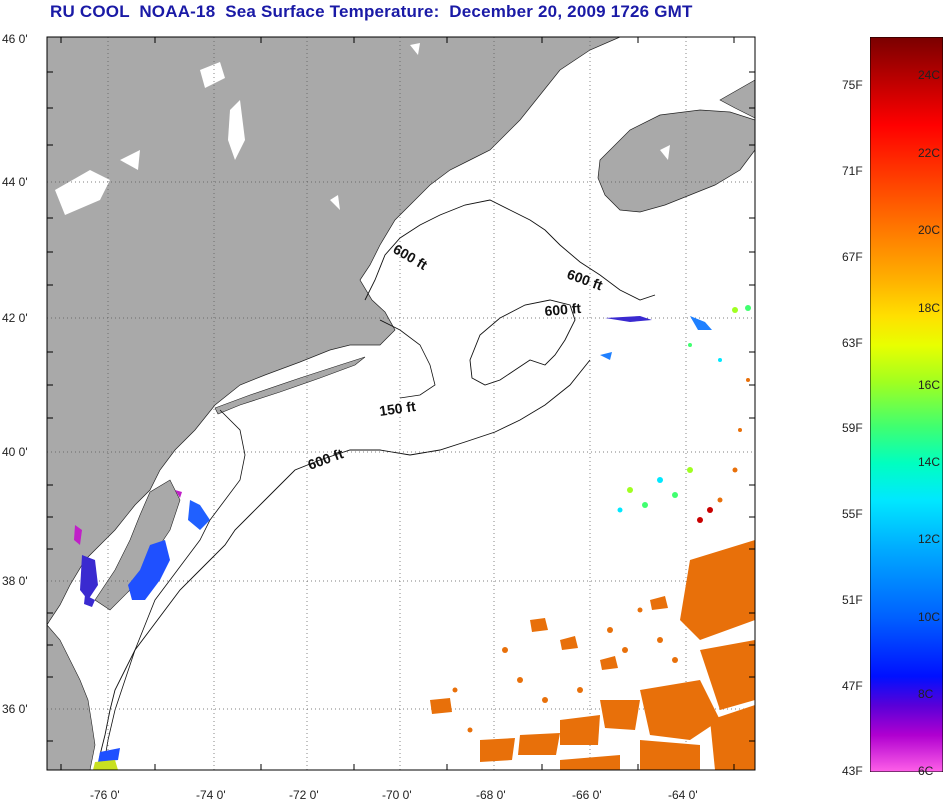 Image resolution: width=944 pixels, height=809 pixels. I want to click on colorbar-f-label: 67F, so click(852, 257).